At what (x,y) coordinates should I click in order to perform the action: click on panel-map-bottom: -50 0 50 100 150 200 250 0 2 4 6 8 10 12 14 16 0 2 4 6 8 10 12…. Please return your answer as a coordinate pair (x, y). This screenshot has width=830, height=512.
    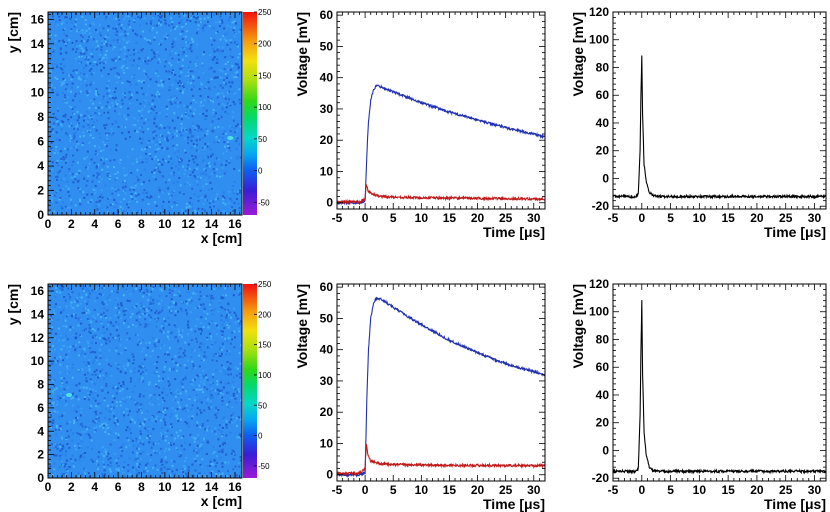
    Looking at the image, I should click on (138, 394).